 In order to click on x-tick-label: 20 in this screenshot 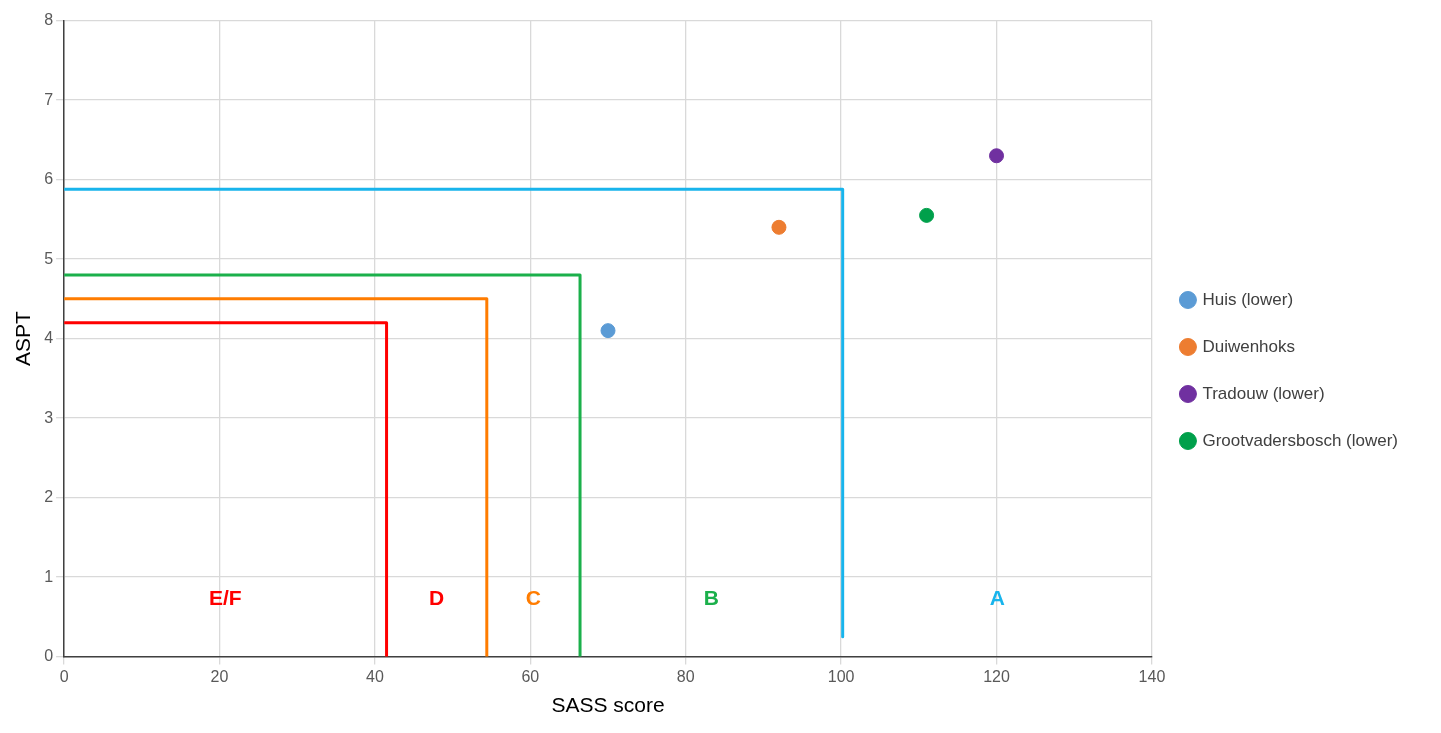, I will do `click(219, 676)`.